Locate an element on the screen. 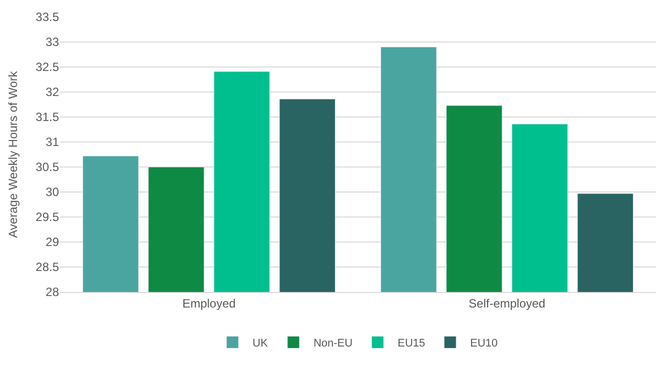 The width and height of the screenshot is (666, 367). y-tick-label: 29.5 is located at coordinates (48, 217).